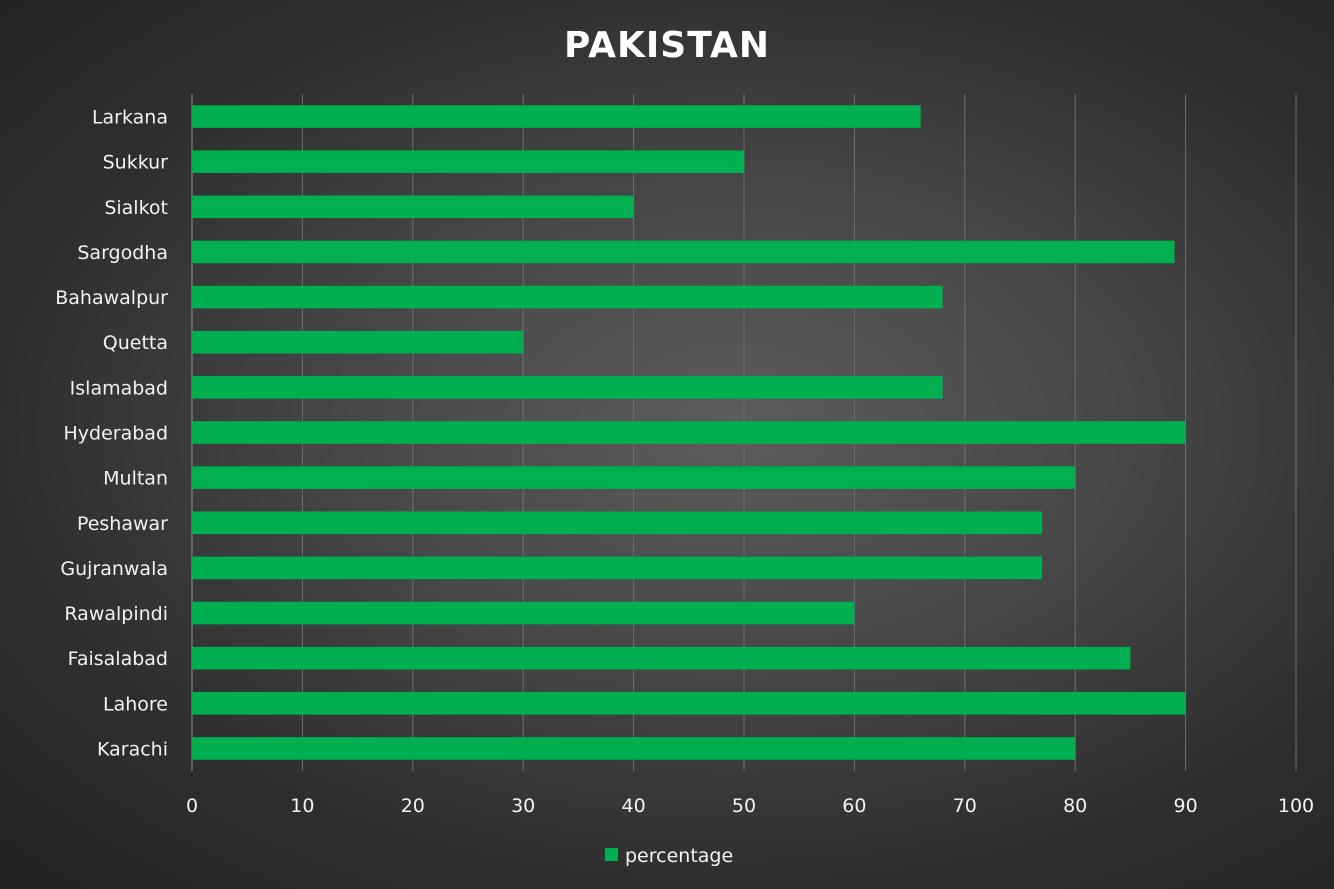 This screenshot has width=1334, height=889. What do you see at coordinates (302, 806) in the screenshot?
I see `x-tick-label: 10` at bounding box center [302, 806].